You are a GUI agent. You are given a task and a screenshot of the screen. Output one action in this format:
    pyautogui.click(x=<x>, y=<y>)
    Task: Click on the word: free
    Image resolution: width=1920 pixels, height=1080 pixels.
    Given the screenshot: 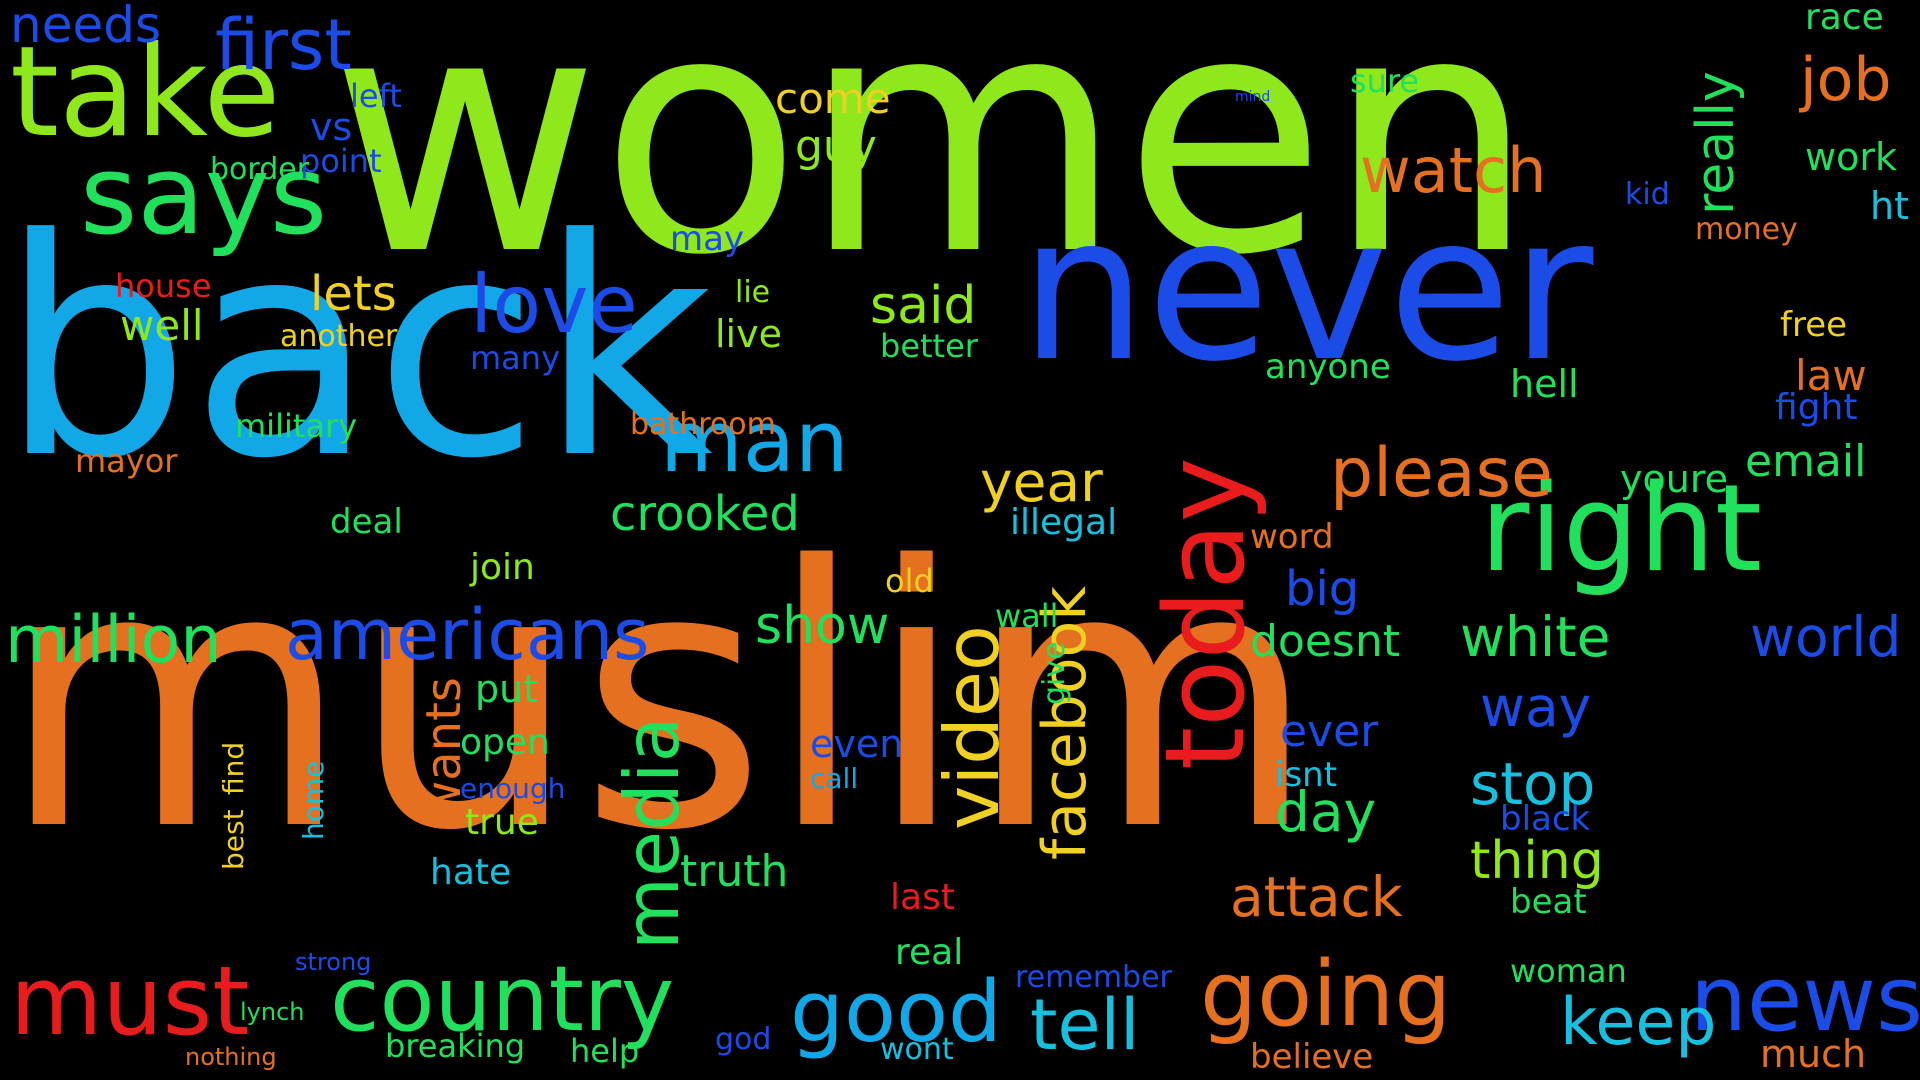 What is the action you would take?
    pyautogui.click(x=1814, y=325)
    